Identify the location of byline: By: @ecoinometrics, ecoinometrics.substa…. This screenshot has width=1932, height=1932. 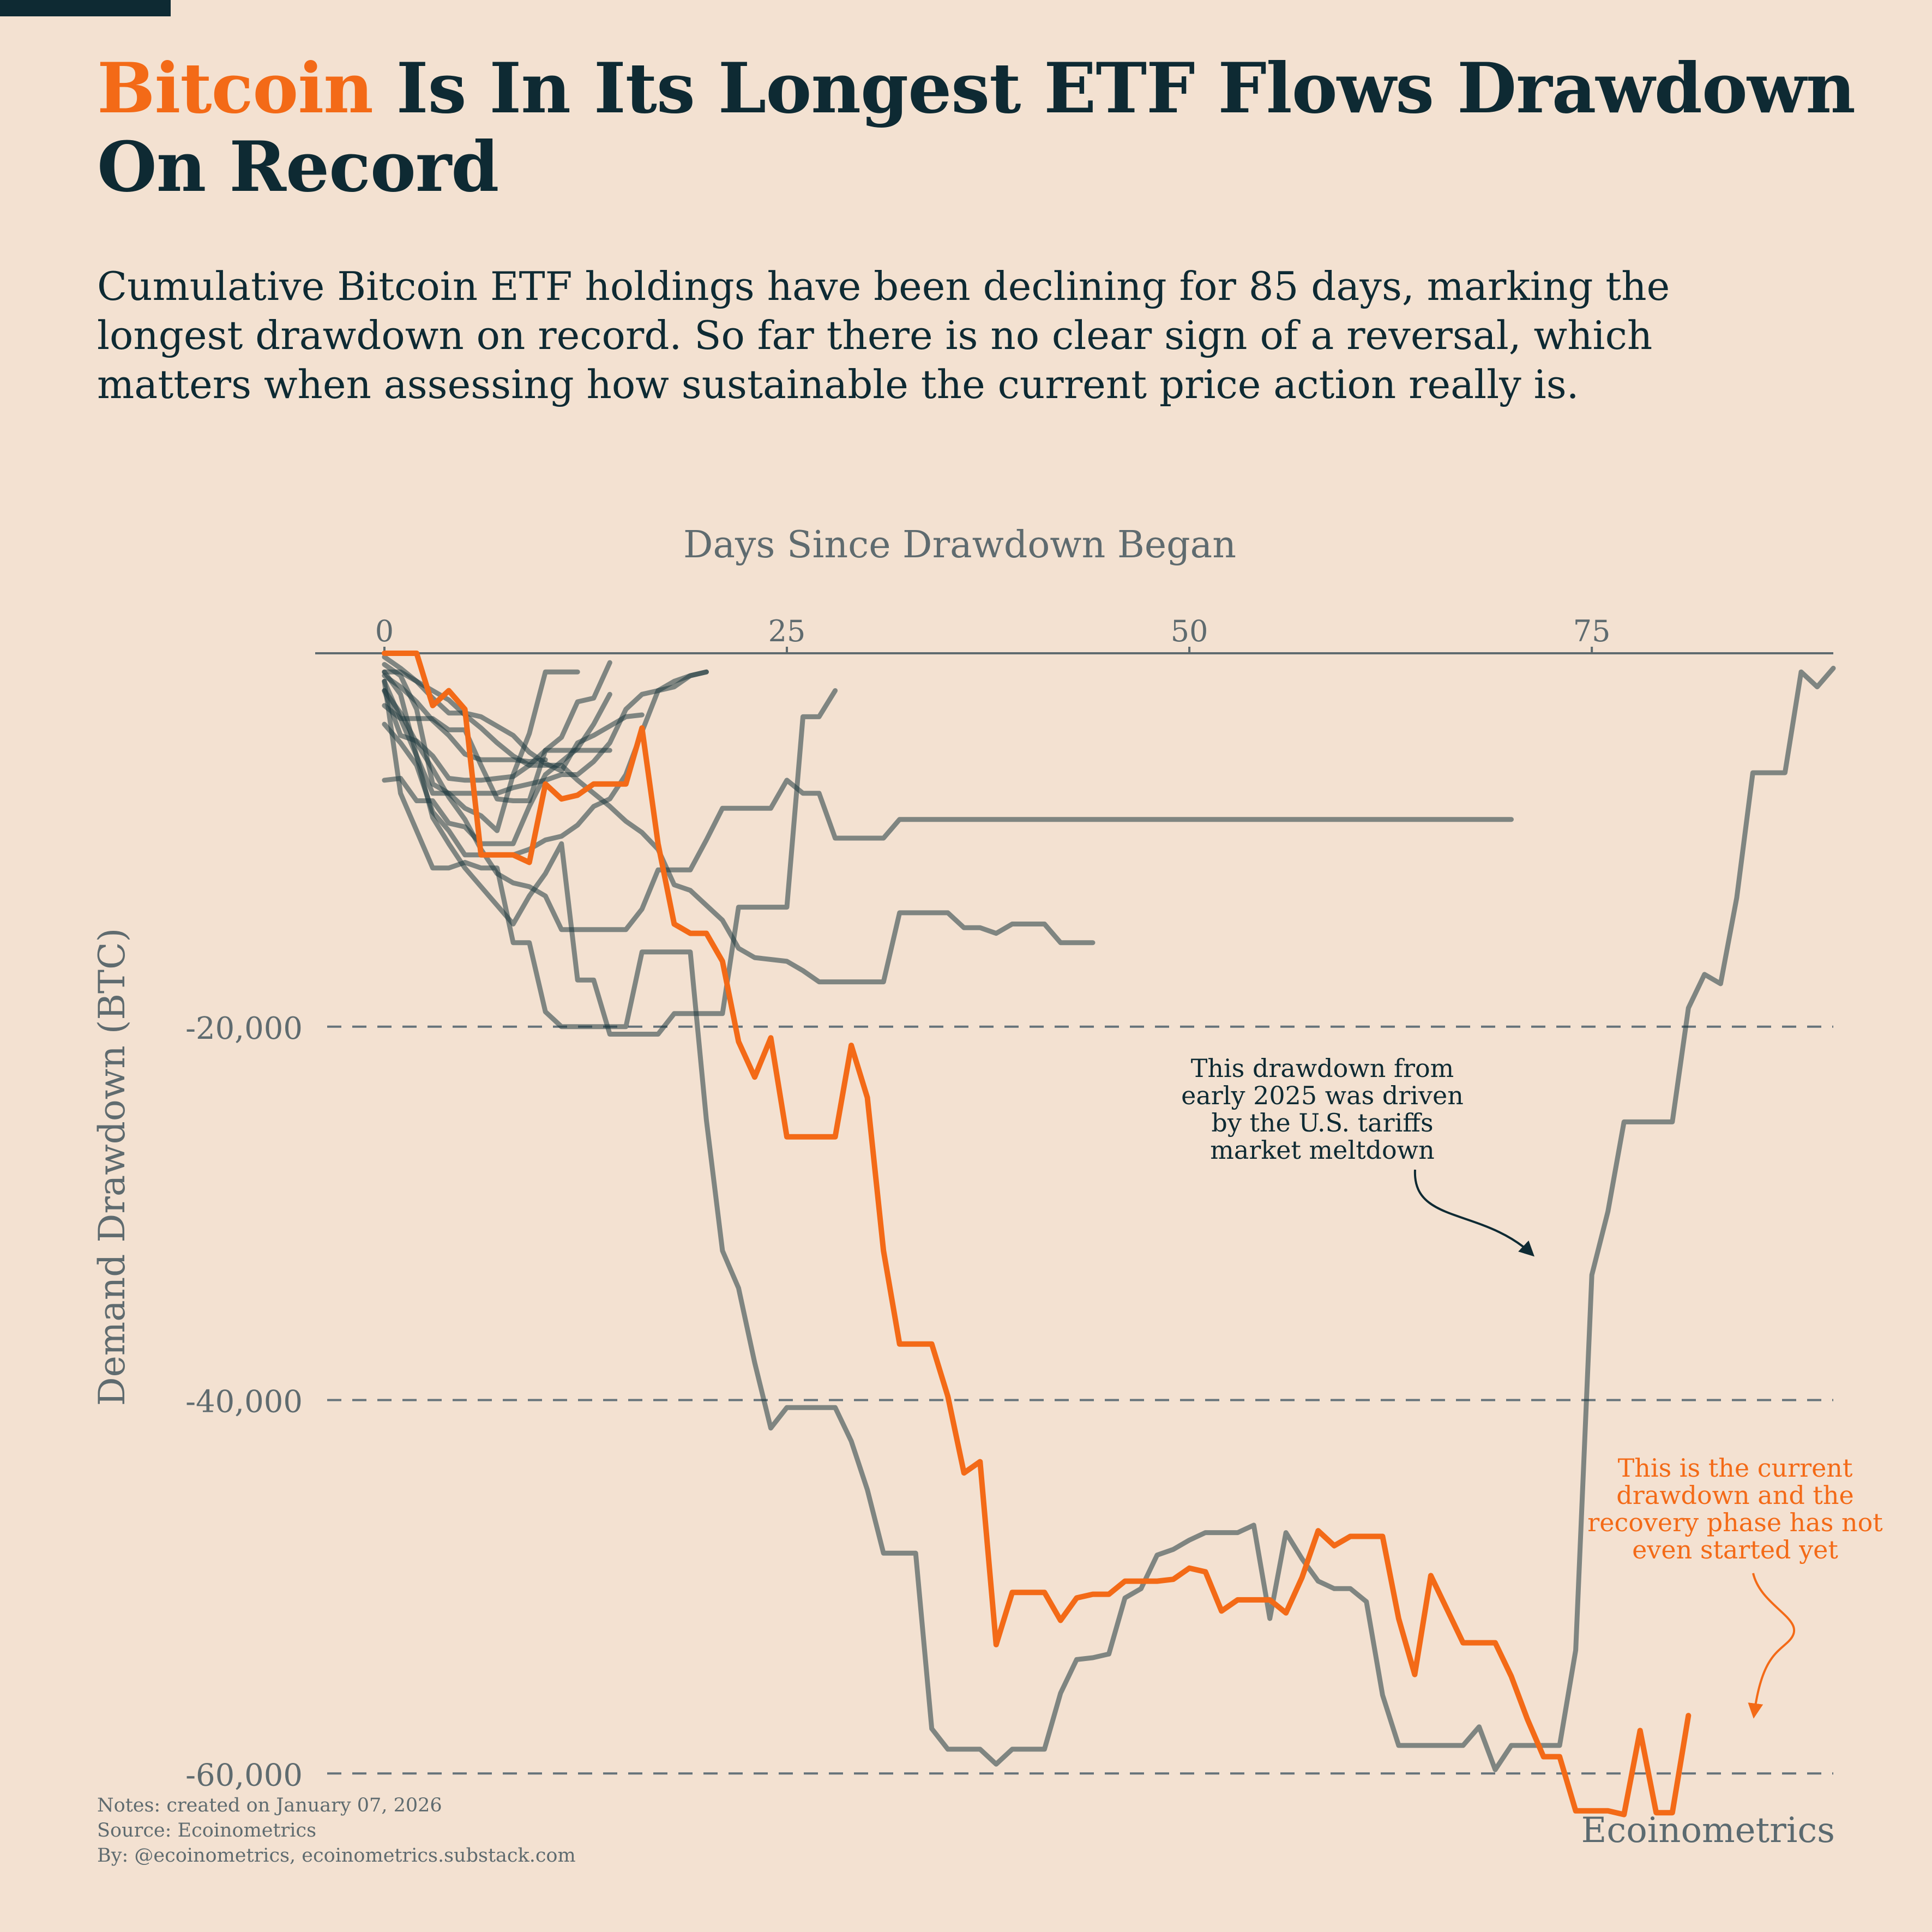
(336, 1856).